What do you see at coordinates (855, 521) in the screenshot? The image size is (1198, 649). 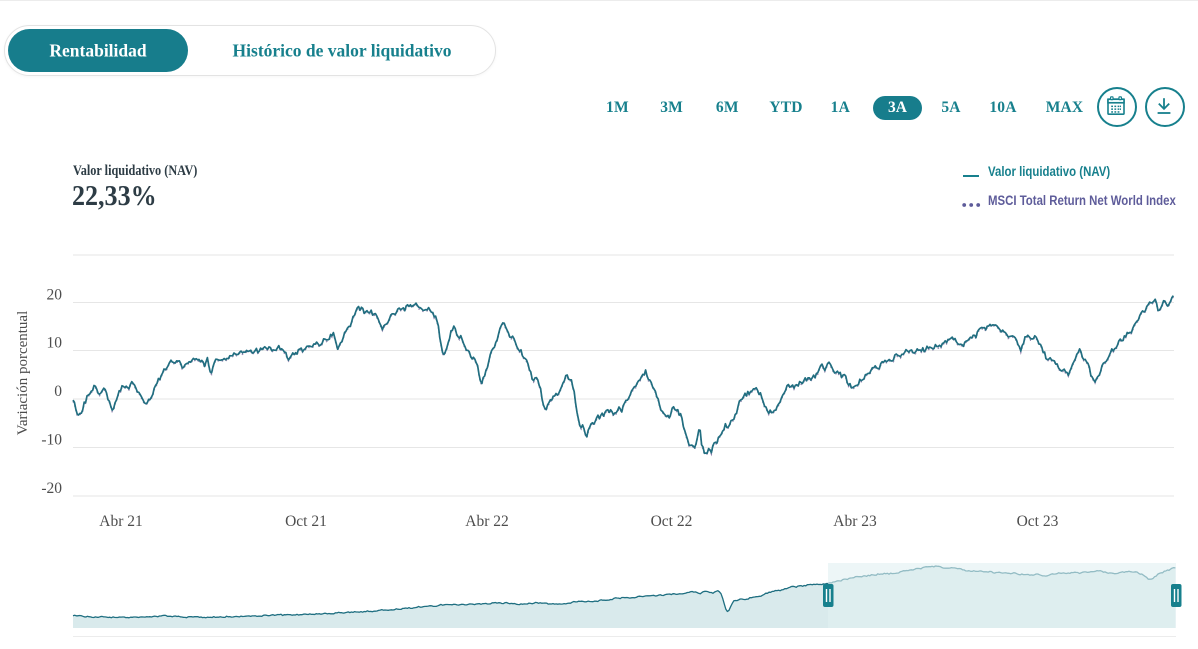 I see `svg-text: Abr 23` at bounding box center [855, 521].